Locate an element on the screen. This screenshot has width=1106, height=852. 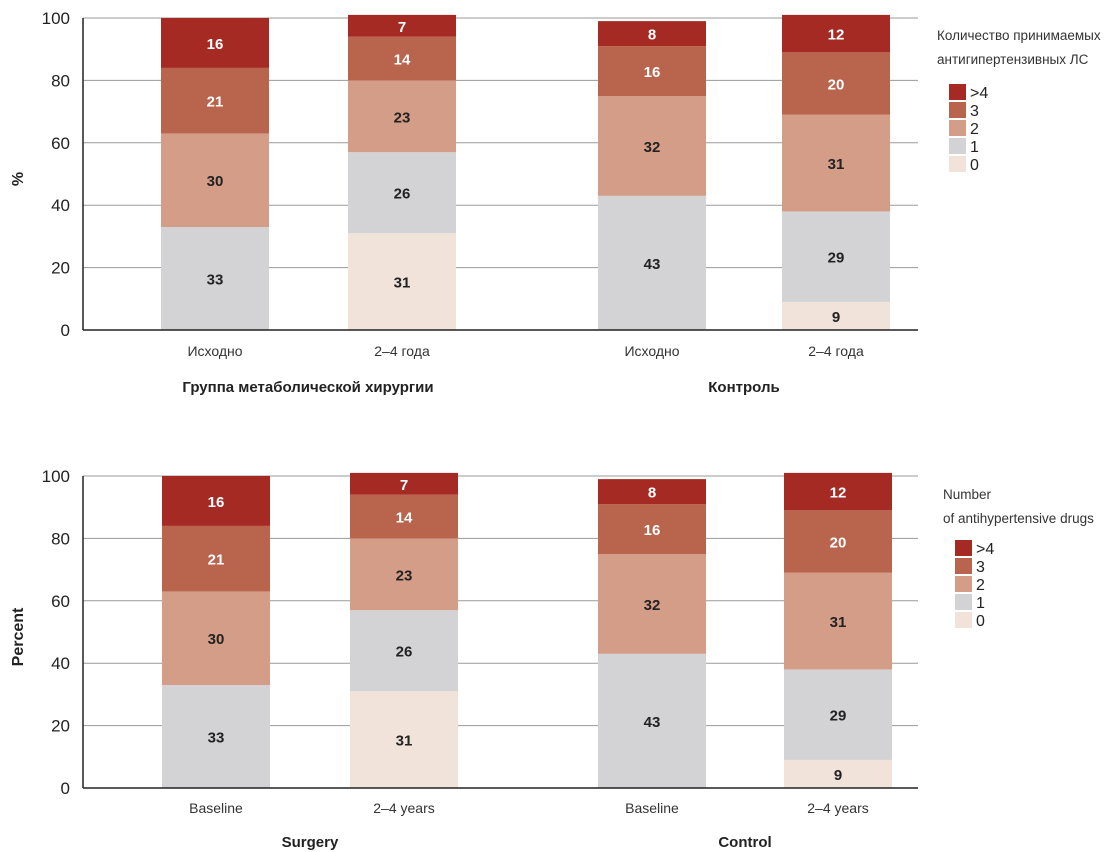
legend-label: 2 is located at coordinates (980, 585).